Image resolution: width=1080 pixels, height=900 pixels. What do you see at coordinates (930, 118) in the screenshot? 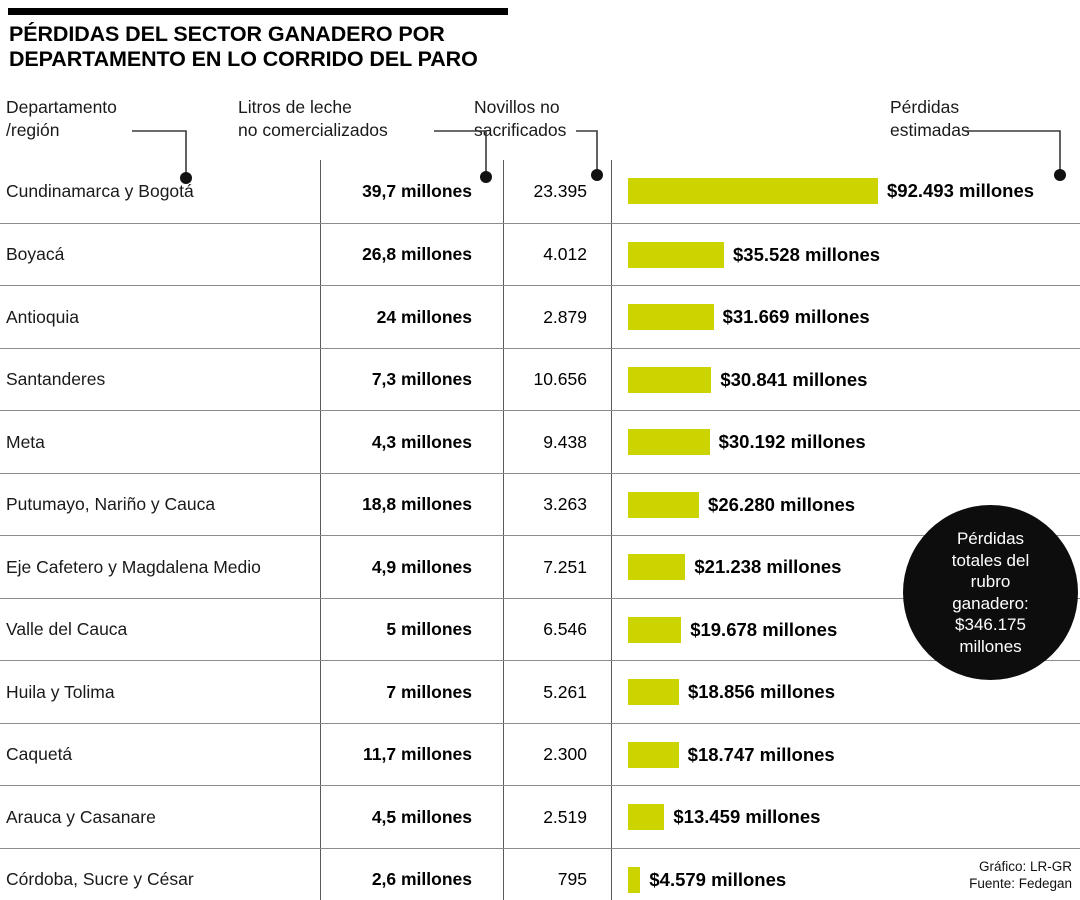
I see `column-header-losses: Pérdidas estimadas` at bounding box center [930, 118].